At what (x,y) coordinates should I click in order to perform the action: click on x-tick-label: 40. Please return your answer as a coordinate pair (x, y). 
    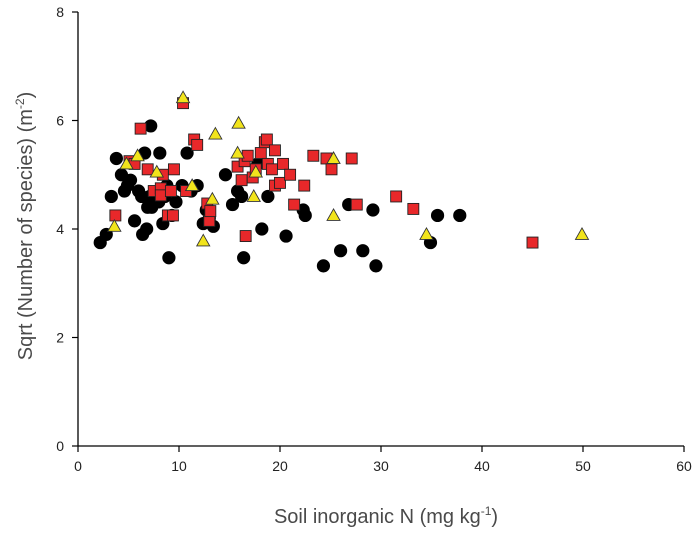
    Looking at the image, I should click on (482, 466).